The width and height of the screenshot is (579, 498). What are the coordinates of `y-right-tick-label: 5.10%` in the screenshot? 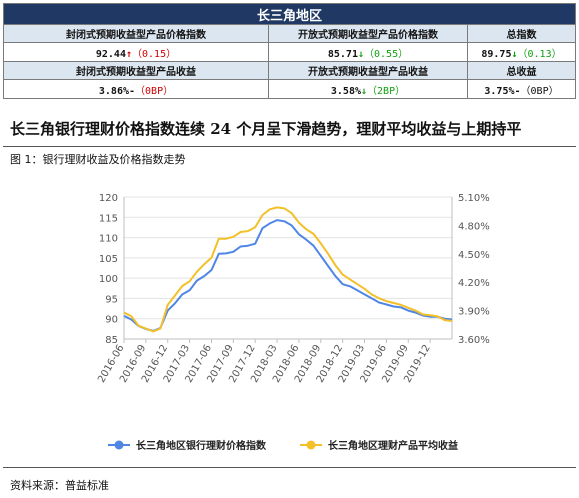 It's located at (474, 198).